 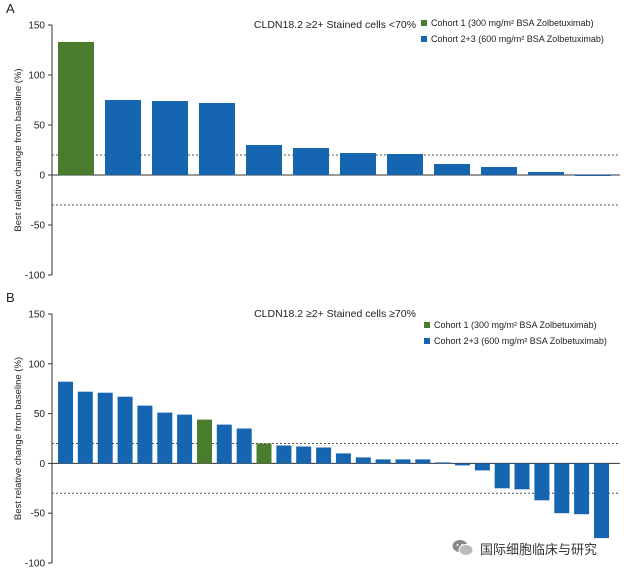 I want to click on watermark-text: 国际细胞临床与研究, so click(x=539, y=550).